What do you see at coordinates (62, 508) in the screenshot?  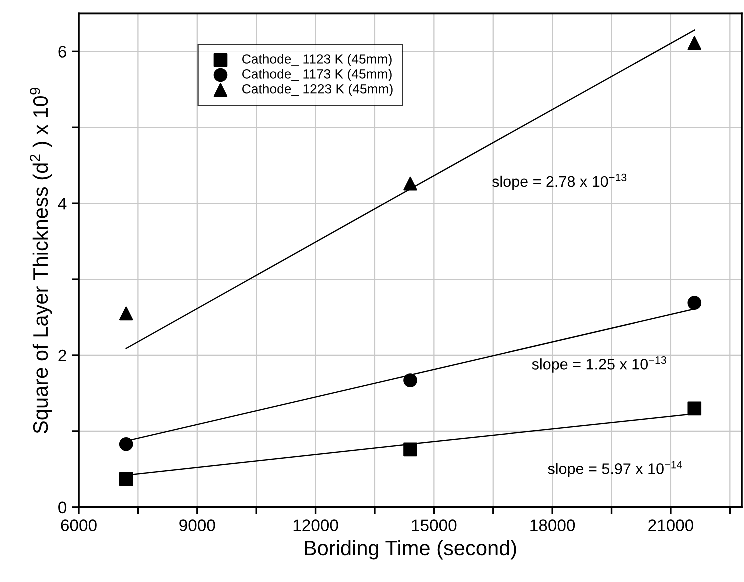 I see `y-tick-label: 0` at bounding box center [62, 508].